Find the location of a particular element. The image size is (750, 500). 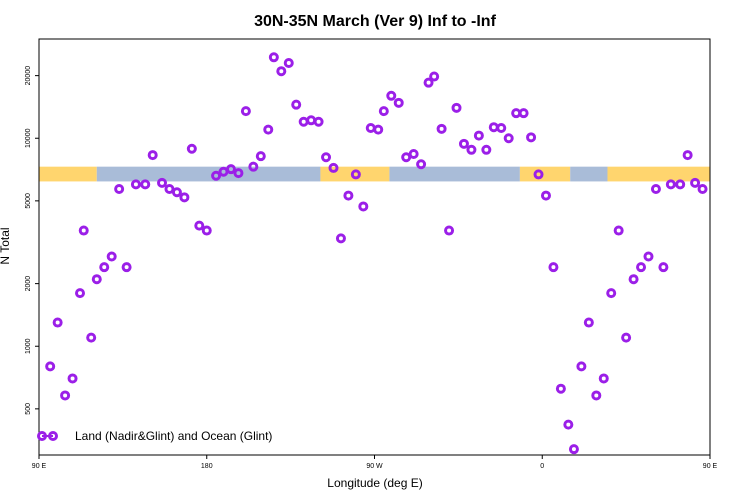

y-tick-label: 10000 is located at coordinates (28, 138).